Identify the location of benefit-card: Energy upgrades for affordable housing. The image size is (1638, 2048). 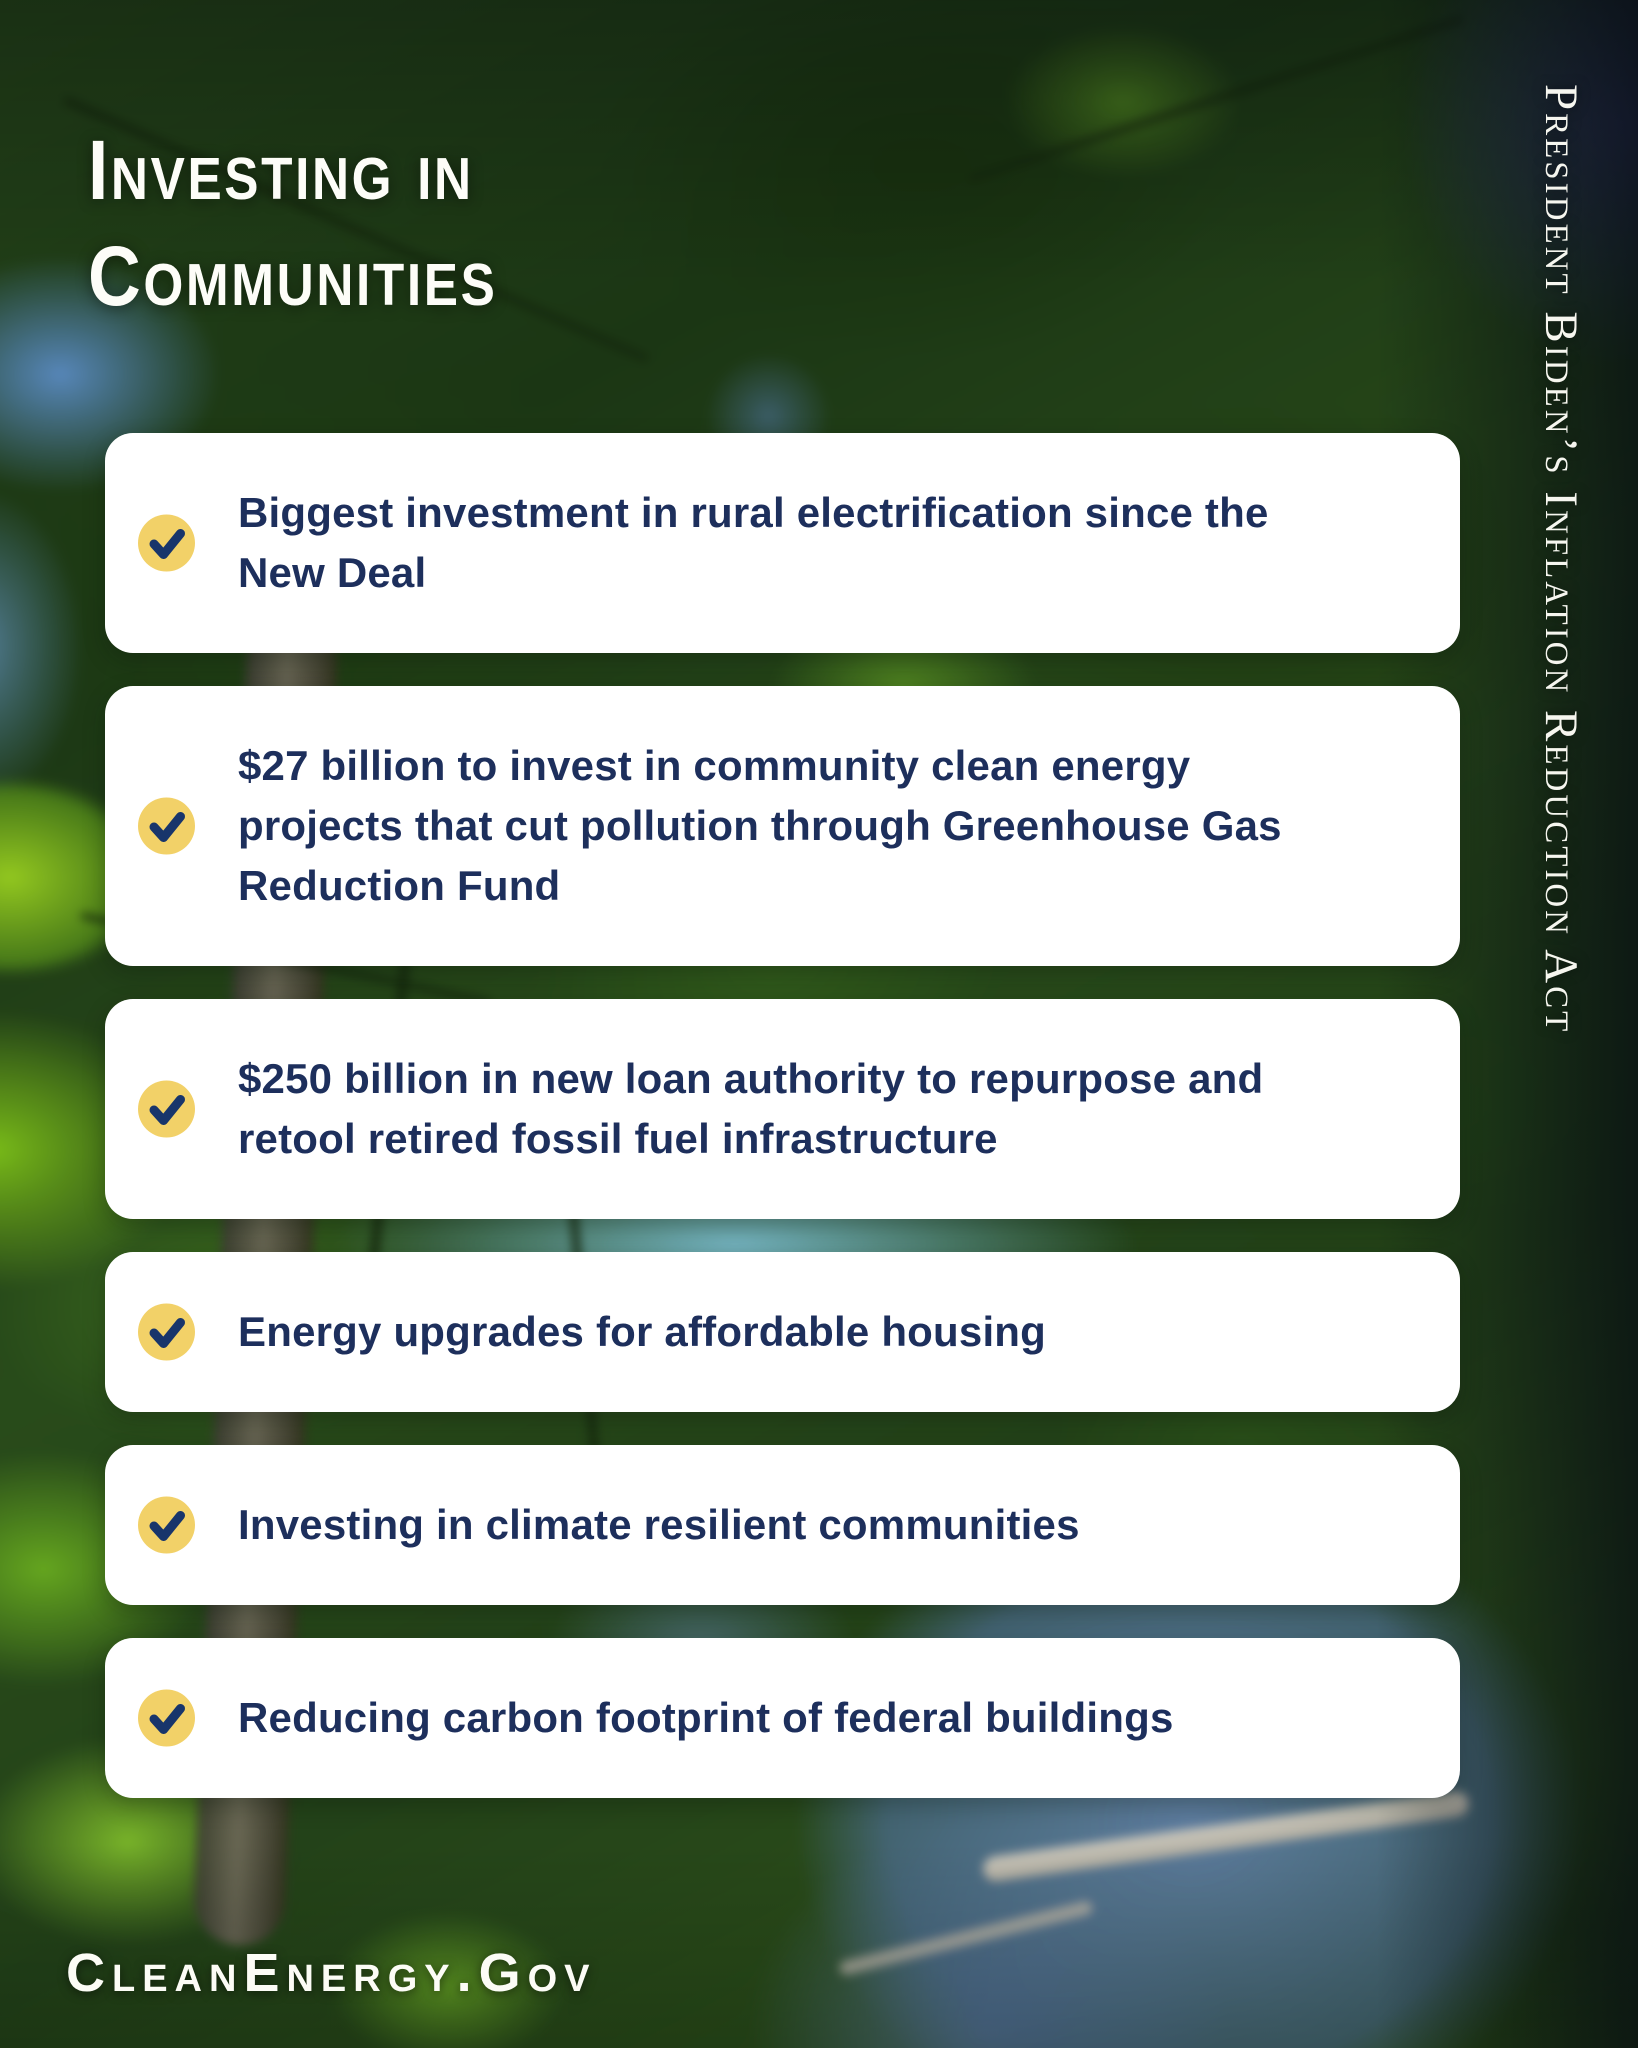
(782, 1332).